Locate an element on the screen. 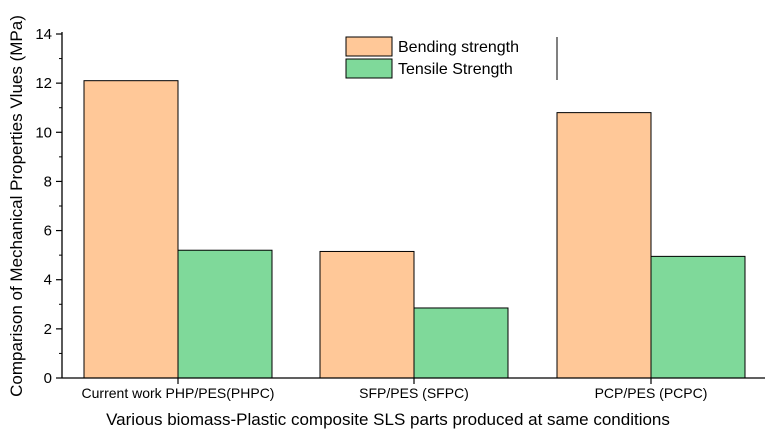 The image size is (770, 435). y-tick-label: 14 is located at coordinates (43, 34).